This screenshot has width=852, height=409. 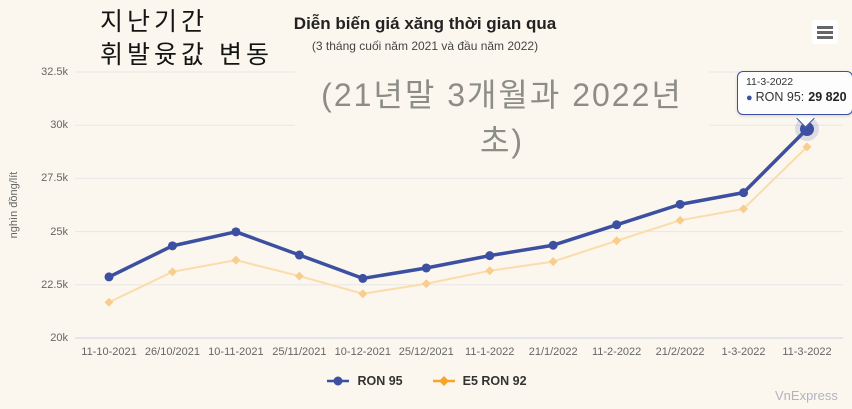 I want to click on x-axis-tick-label: 25/12/2021, so click(x=426, y=352).